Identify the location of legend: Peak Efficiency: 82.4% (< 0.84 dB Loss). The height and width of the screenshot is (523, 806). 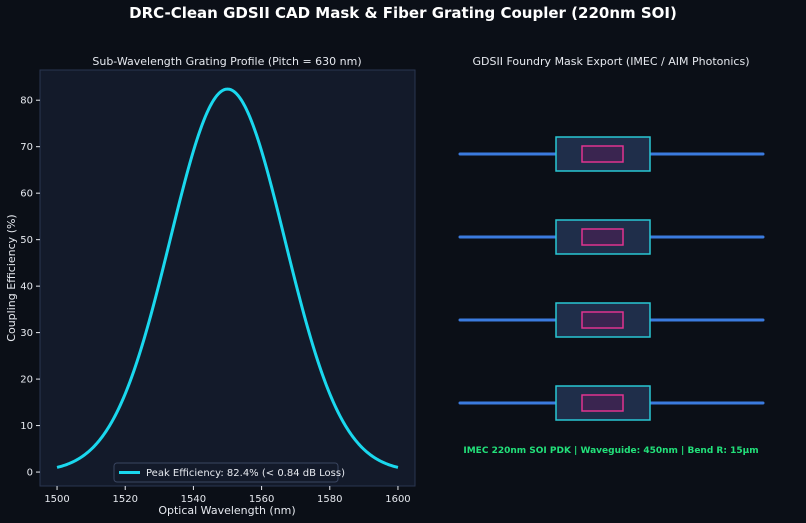
(229, 472).